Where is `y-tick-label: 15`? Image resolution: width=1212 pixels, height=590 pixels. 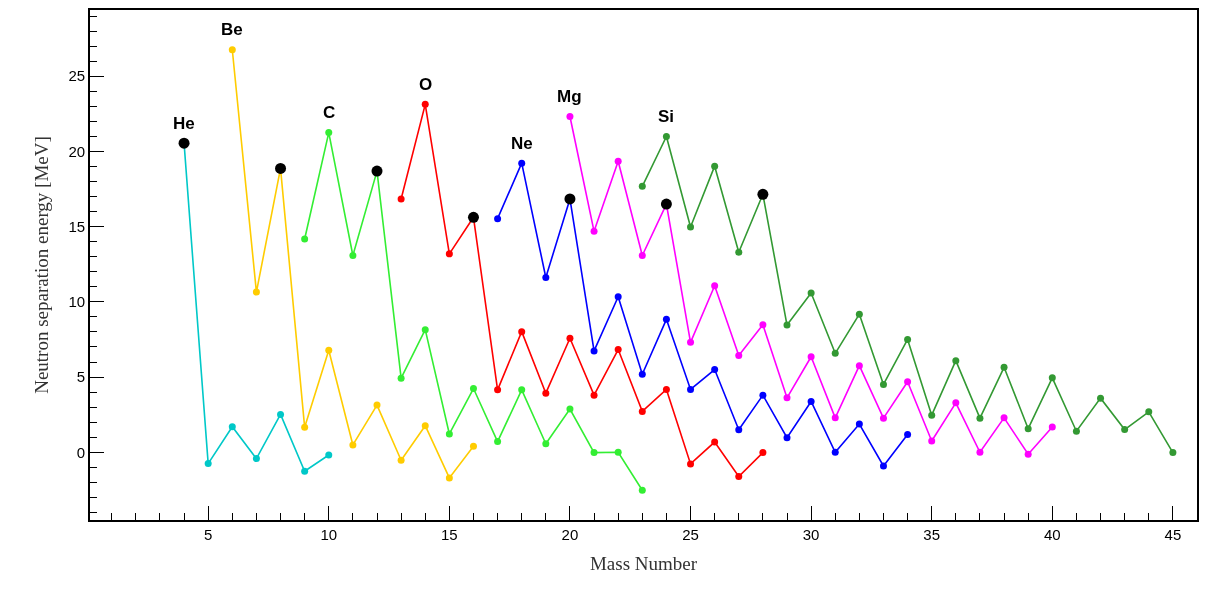 y-tick-label: 15 is located at coordinates (77, 226).